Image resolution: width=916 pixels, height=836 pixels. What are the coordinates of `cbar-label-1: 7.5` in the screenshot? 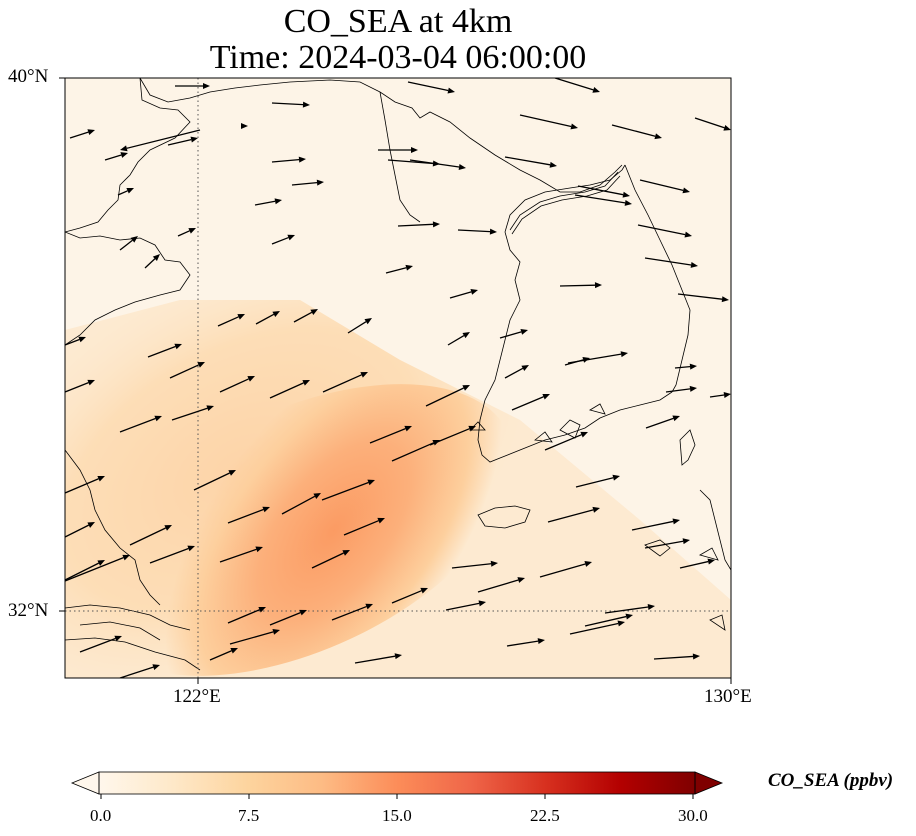 It's located at (249, 815).